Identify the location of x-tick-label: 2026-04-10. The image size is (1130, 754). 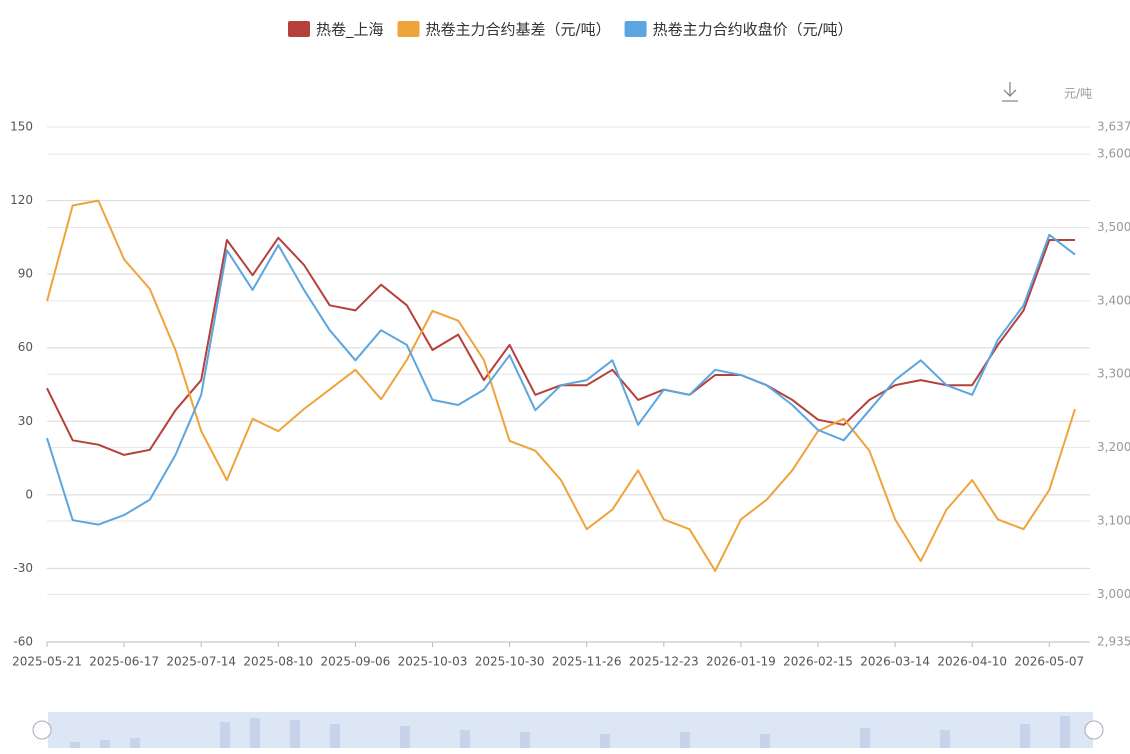
(972, 662).